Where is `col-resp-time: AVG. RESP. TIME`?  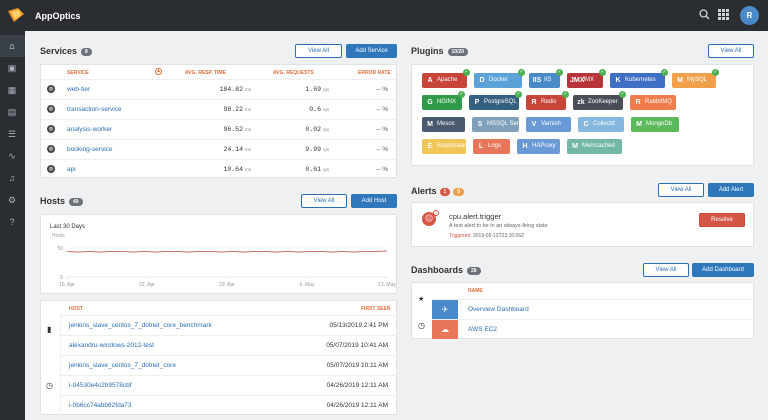
col-resp-time: AVG. RESP. TIME is located at coordinates (205, 73).